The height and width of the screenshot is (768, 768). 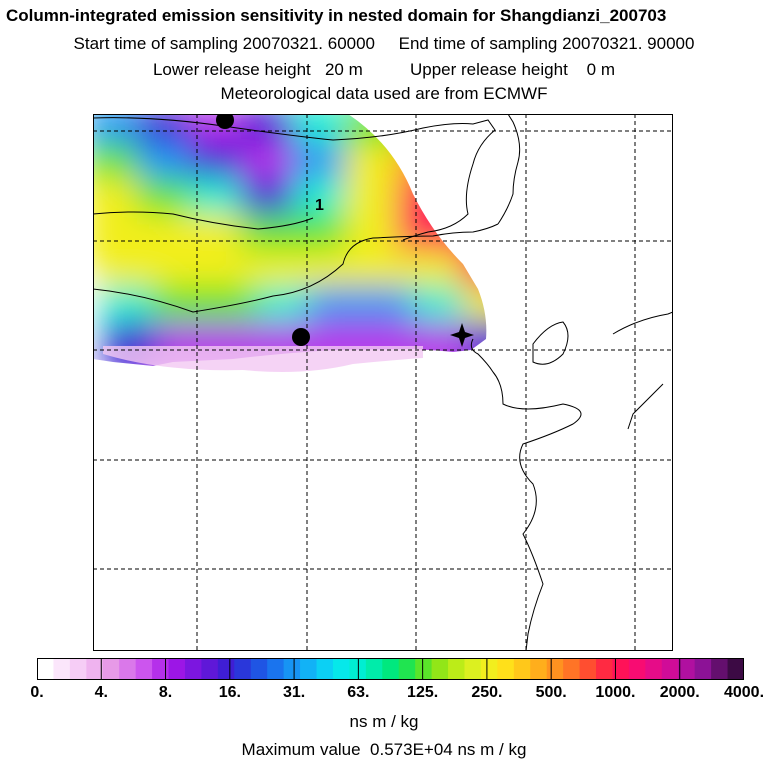 What do you see at coordinates (423, 692) in the screenshot?
I see `colorbar-tick-label: 125.` at bounding box center [423, 692].